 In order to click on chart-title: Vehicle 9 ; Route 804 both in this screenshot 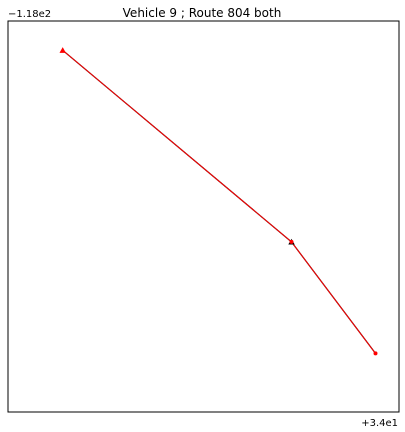, I will do `click(202, 13)`.